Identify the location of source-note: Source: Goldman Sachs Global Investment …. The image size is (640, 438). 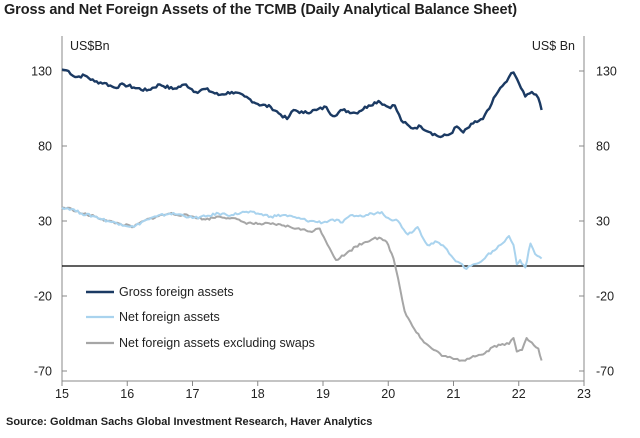
(189, 422).